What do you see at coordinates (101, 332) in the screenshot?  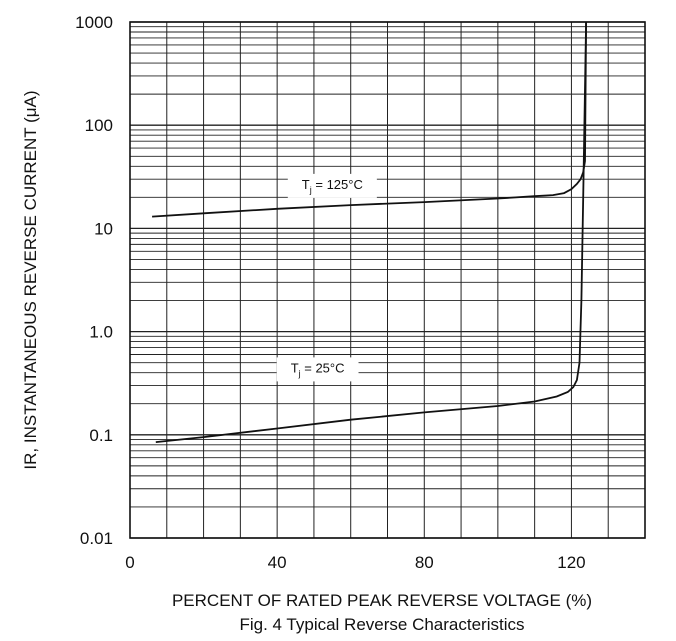 I see `y-tick-label: 1.0` at bounding box center [101, 332].